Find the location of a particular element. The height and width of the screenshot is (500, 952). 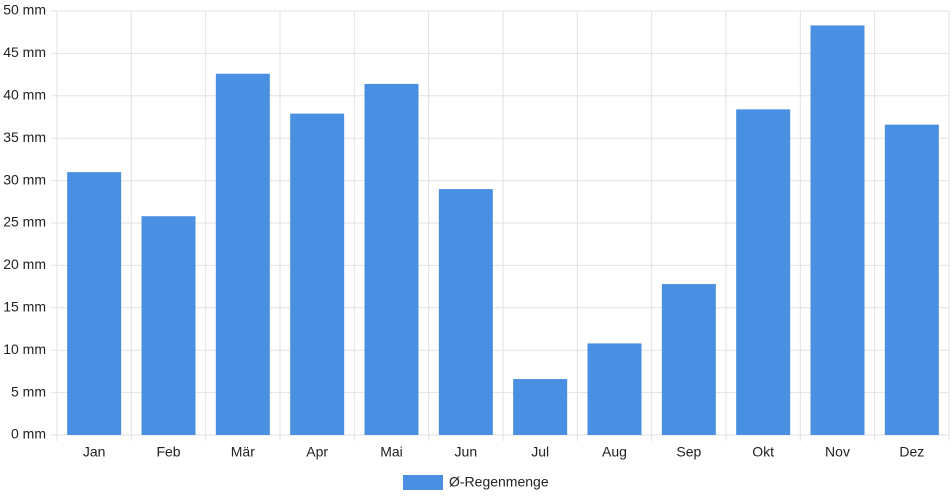

x-tick-label: Sep is located at coordinates (688, 452).